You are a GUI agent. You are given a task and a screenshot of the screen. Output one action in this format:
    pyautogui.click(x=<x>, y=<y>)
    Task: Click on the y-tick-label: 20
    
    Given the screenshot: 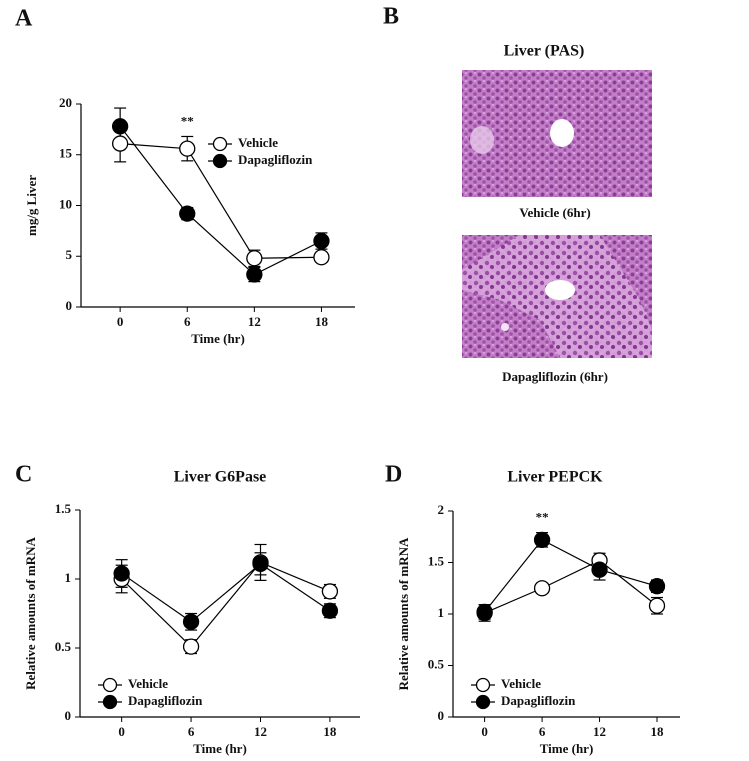 What is the action you would take?
    pyautogui.click(x=65, y=102)
    